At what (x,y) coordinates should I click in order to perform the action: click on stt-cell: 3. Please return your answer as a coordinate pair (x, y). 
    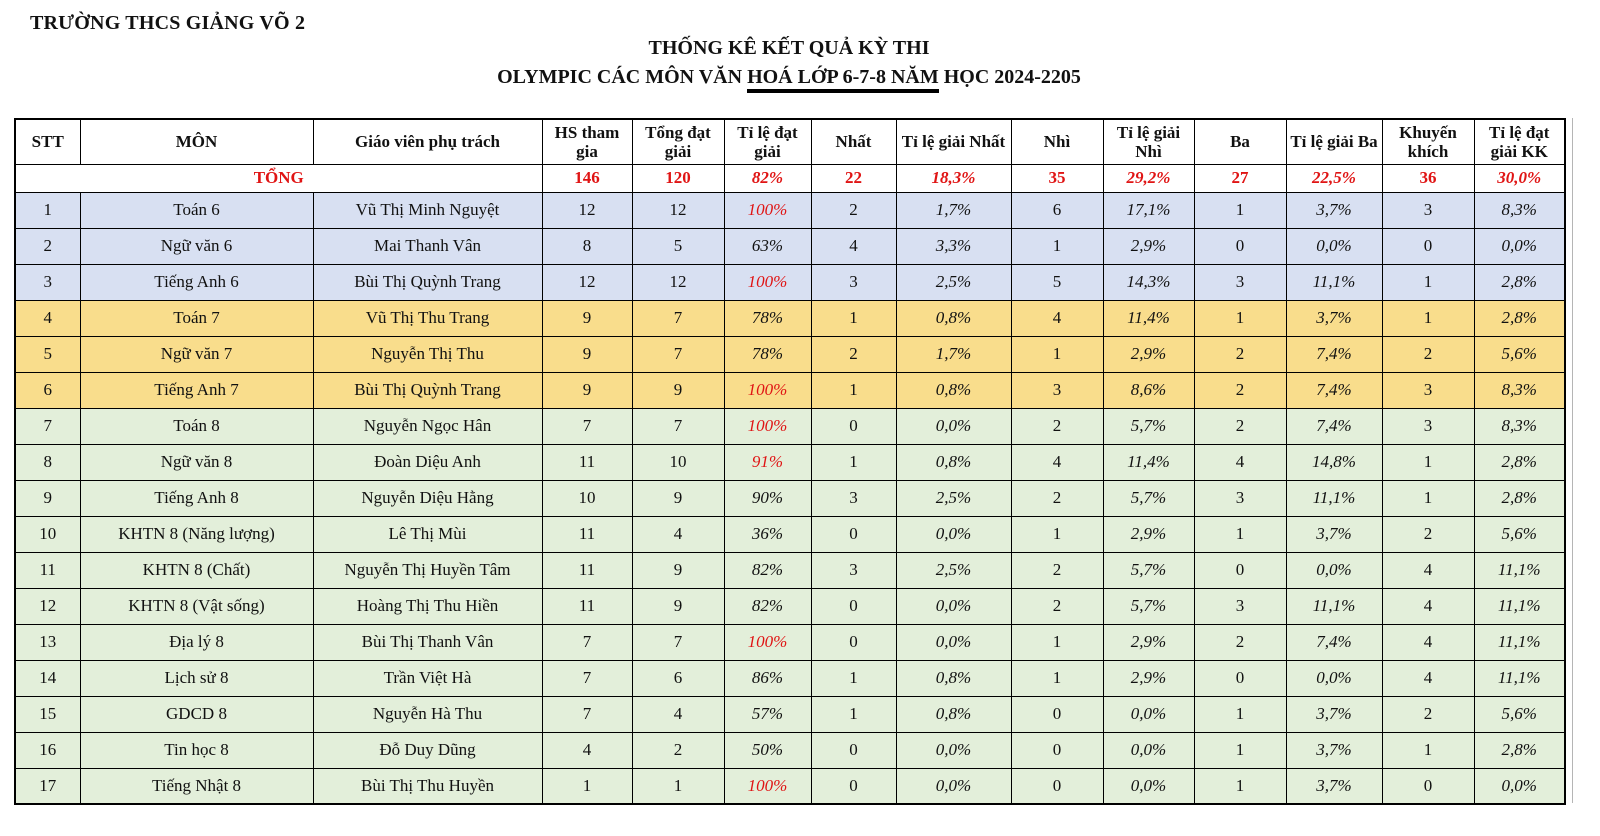
    Looking at the image, I should click on (47, 282).